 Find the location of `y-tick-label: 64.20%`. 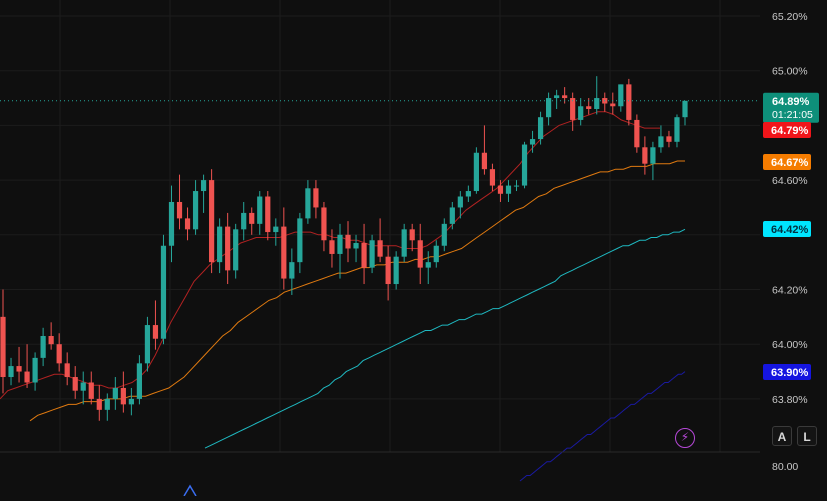

y-tick-label: 64.20% is located at coordinates (790, 291).